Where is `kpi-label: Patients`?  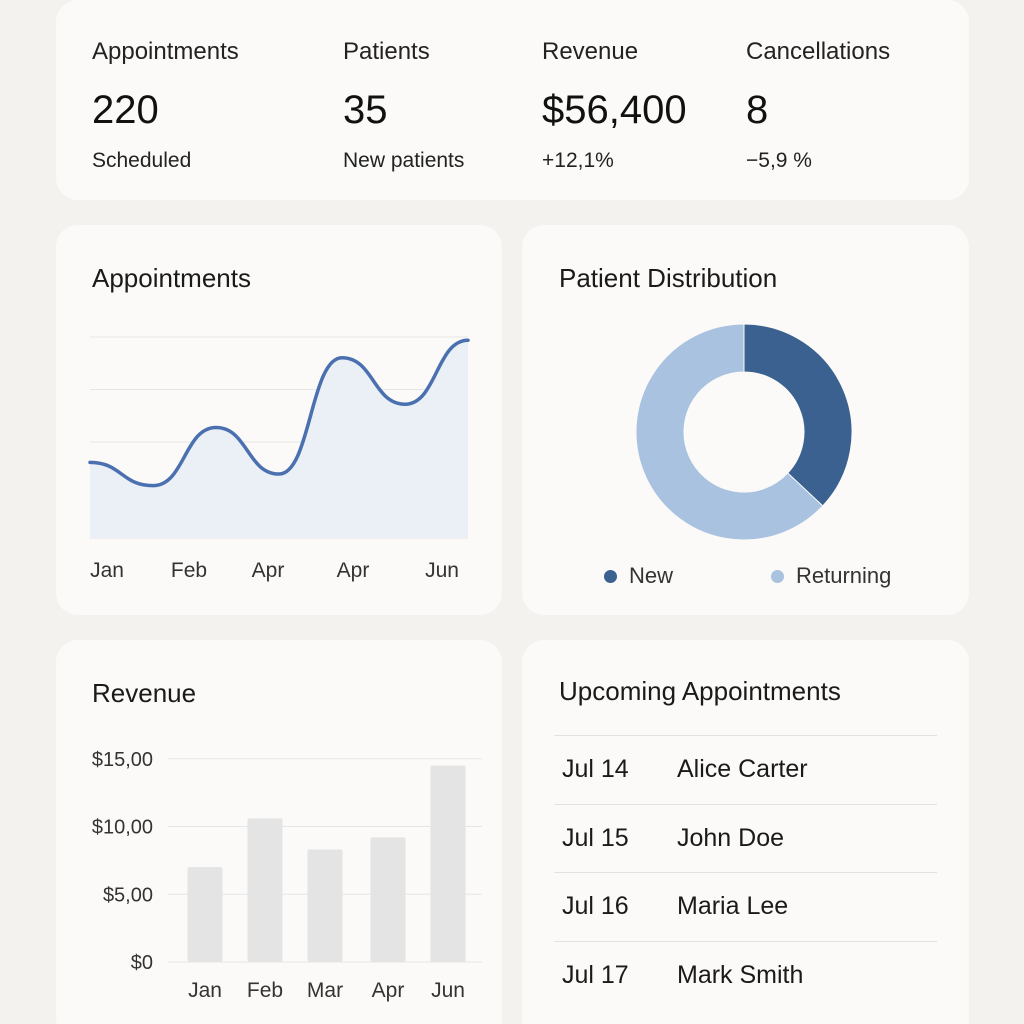
kpi-label: Patients is located at coordinates (386, 51).